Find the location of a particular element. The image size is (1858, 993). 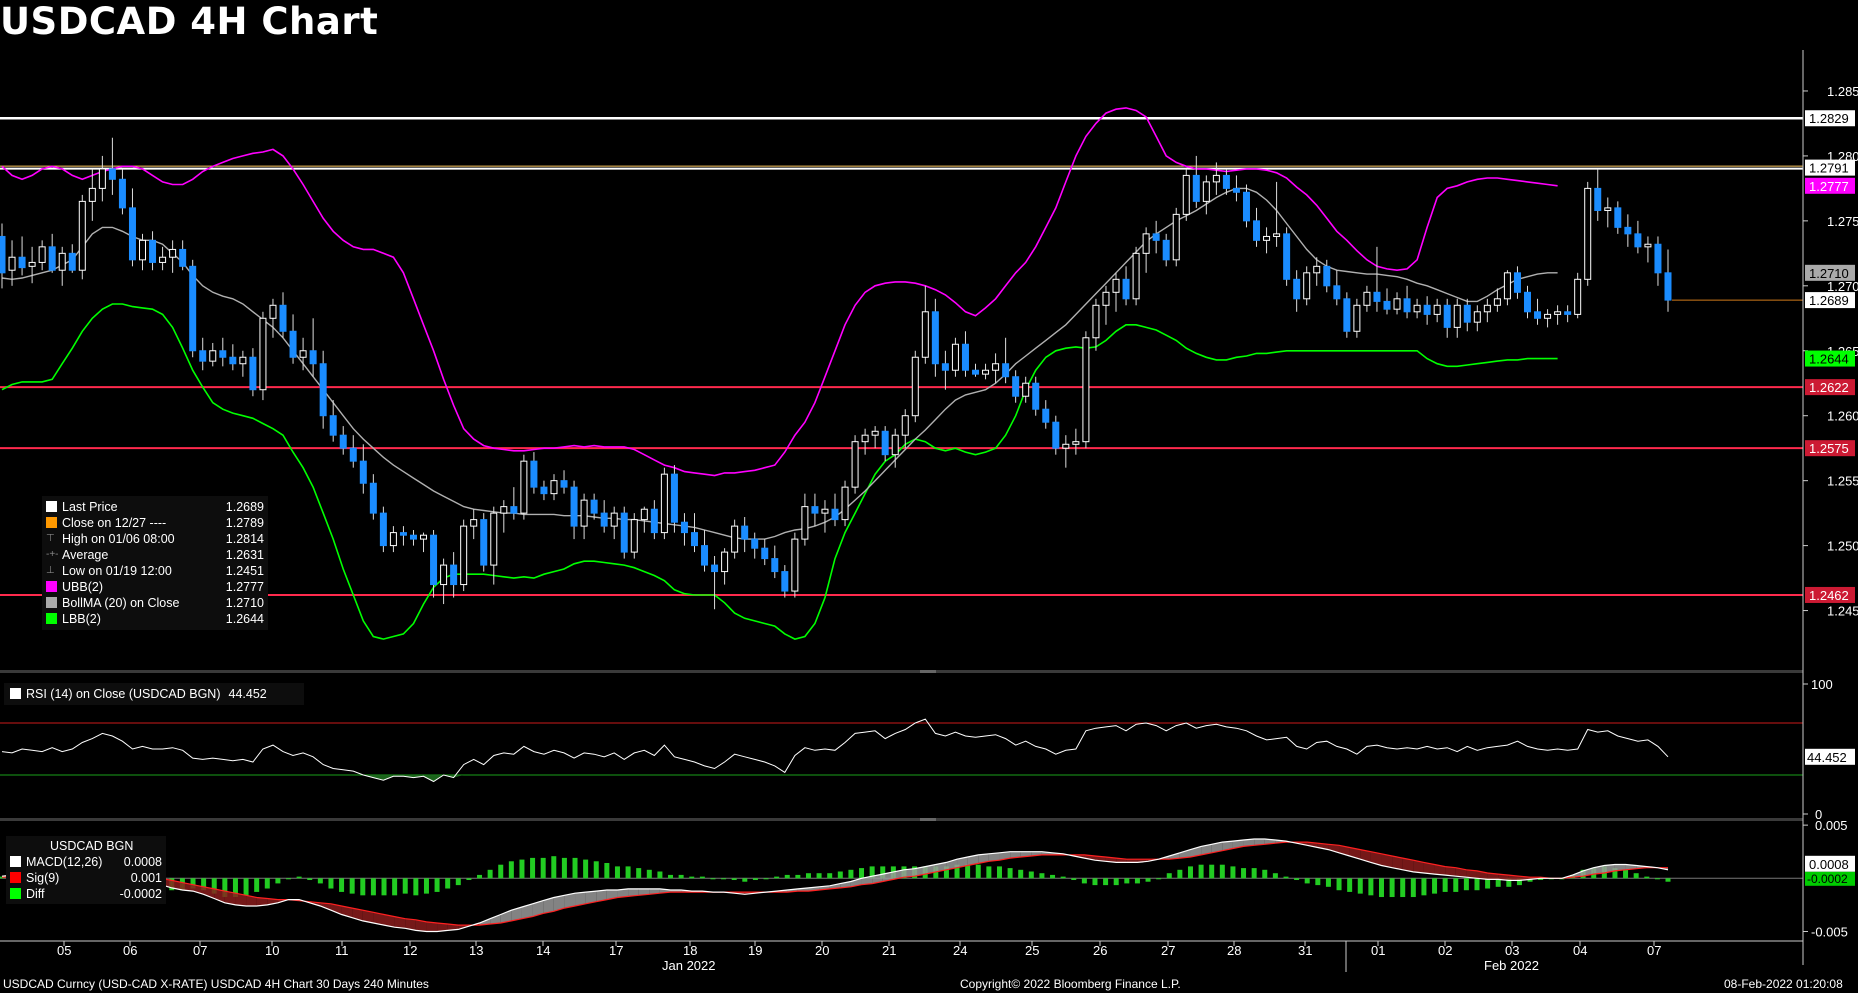

axis-tag-label: 1.2777 is located at coordinates (1829, 186).